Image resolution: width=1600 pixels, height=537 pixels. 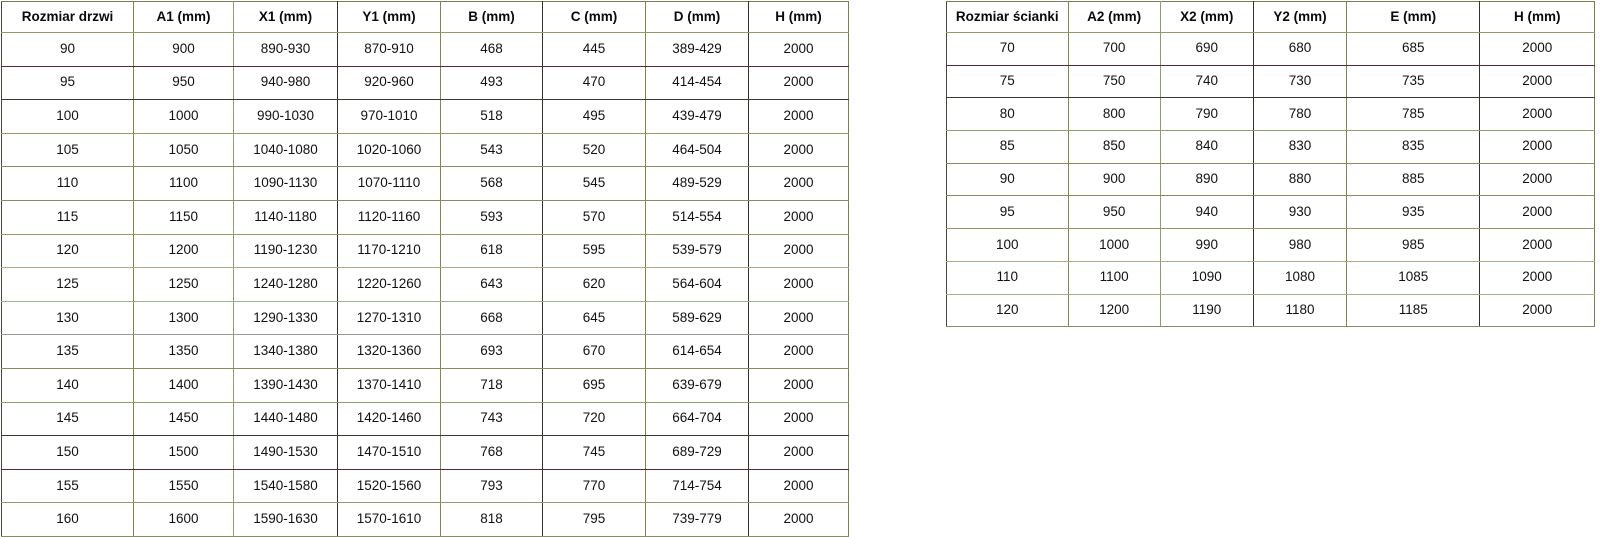 I want to click on row-size-value: 90, so click(x=67, y=49).